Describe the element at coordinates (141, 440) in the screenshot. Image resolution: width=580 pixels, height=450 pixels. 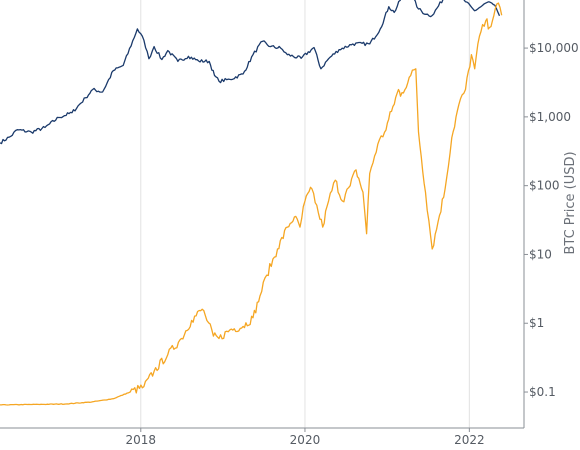
I see `x-tick-label-2018: 2018` at that location.